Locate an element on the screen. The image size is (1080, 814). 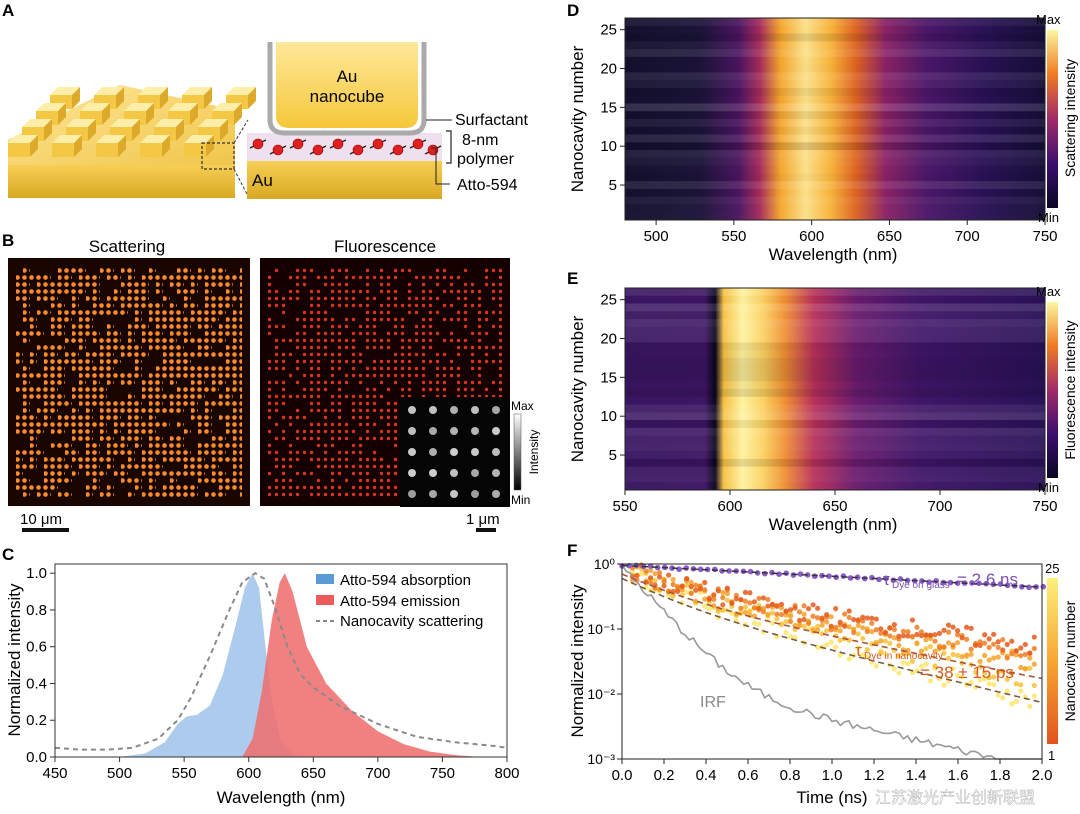
nanocube-label-1: Au is located at coordinates (347, 76).